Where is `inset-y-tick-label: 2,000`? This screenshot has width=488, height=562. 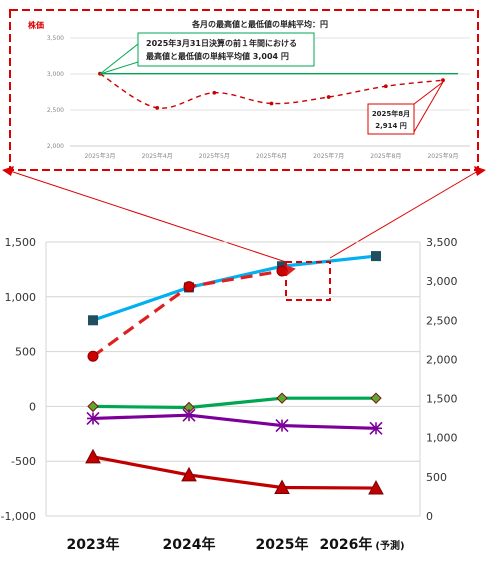 inset-y-tick-label: 2,000 is located at coordinates (55, 146).